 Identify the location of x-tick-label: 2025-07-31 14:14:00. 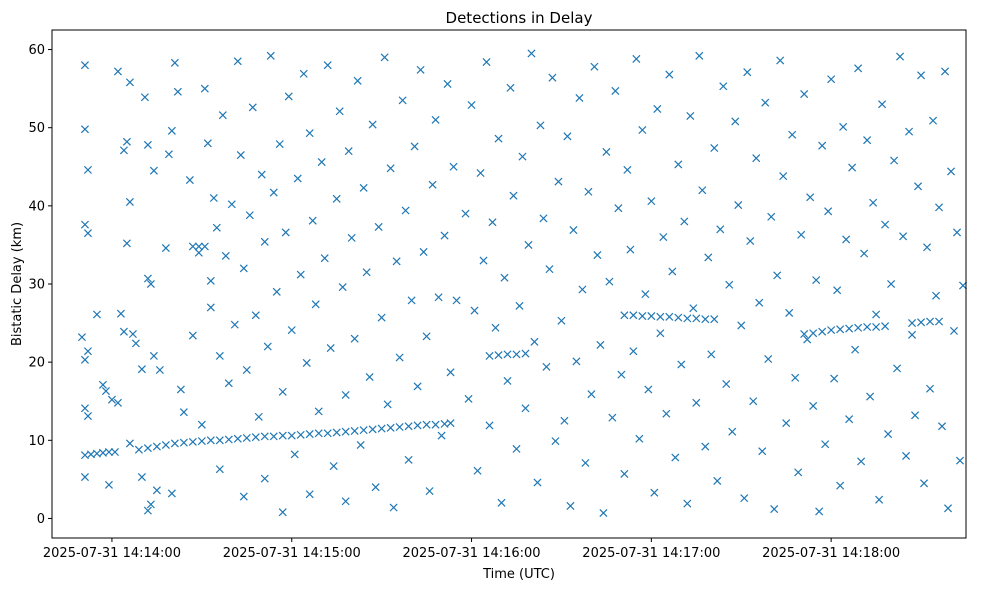
(112, 553).